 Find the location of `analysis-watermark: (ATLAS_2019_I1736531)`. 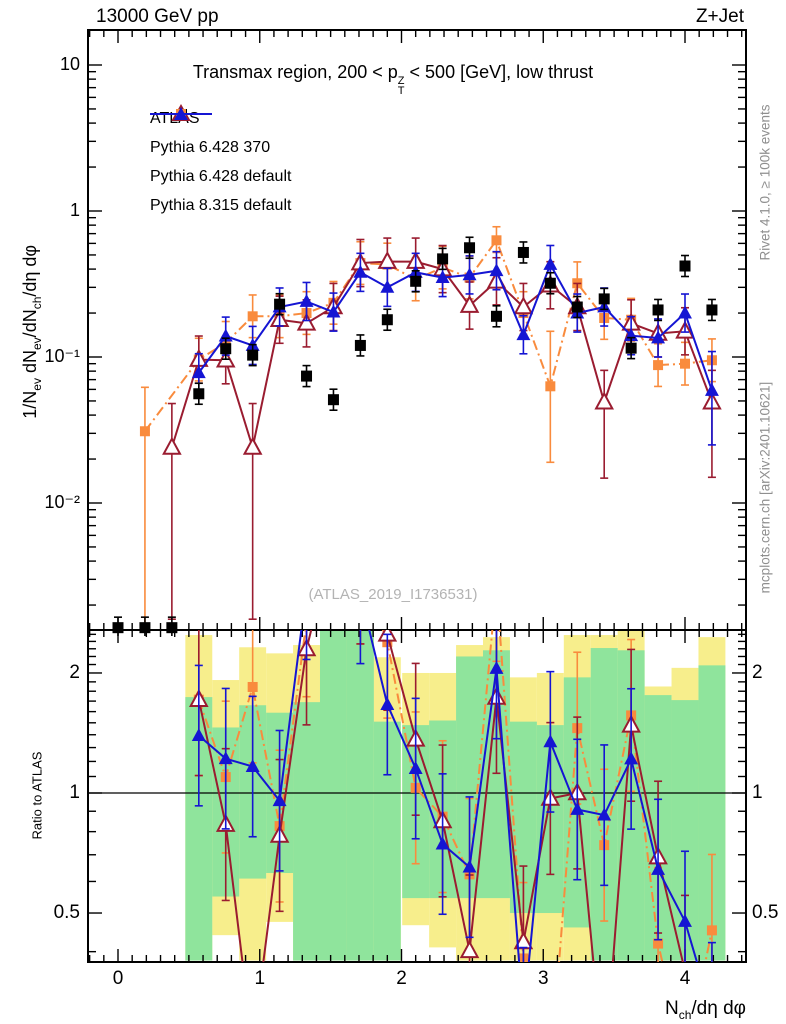

analysis-watermark: (ATLAS_2019_I1736531) is located at coordinates (393, 594).